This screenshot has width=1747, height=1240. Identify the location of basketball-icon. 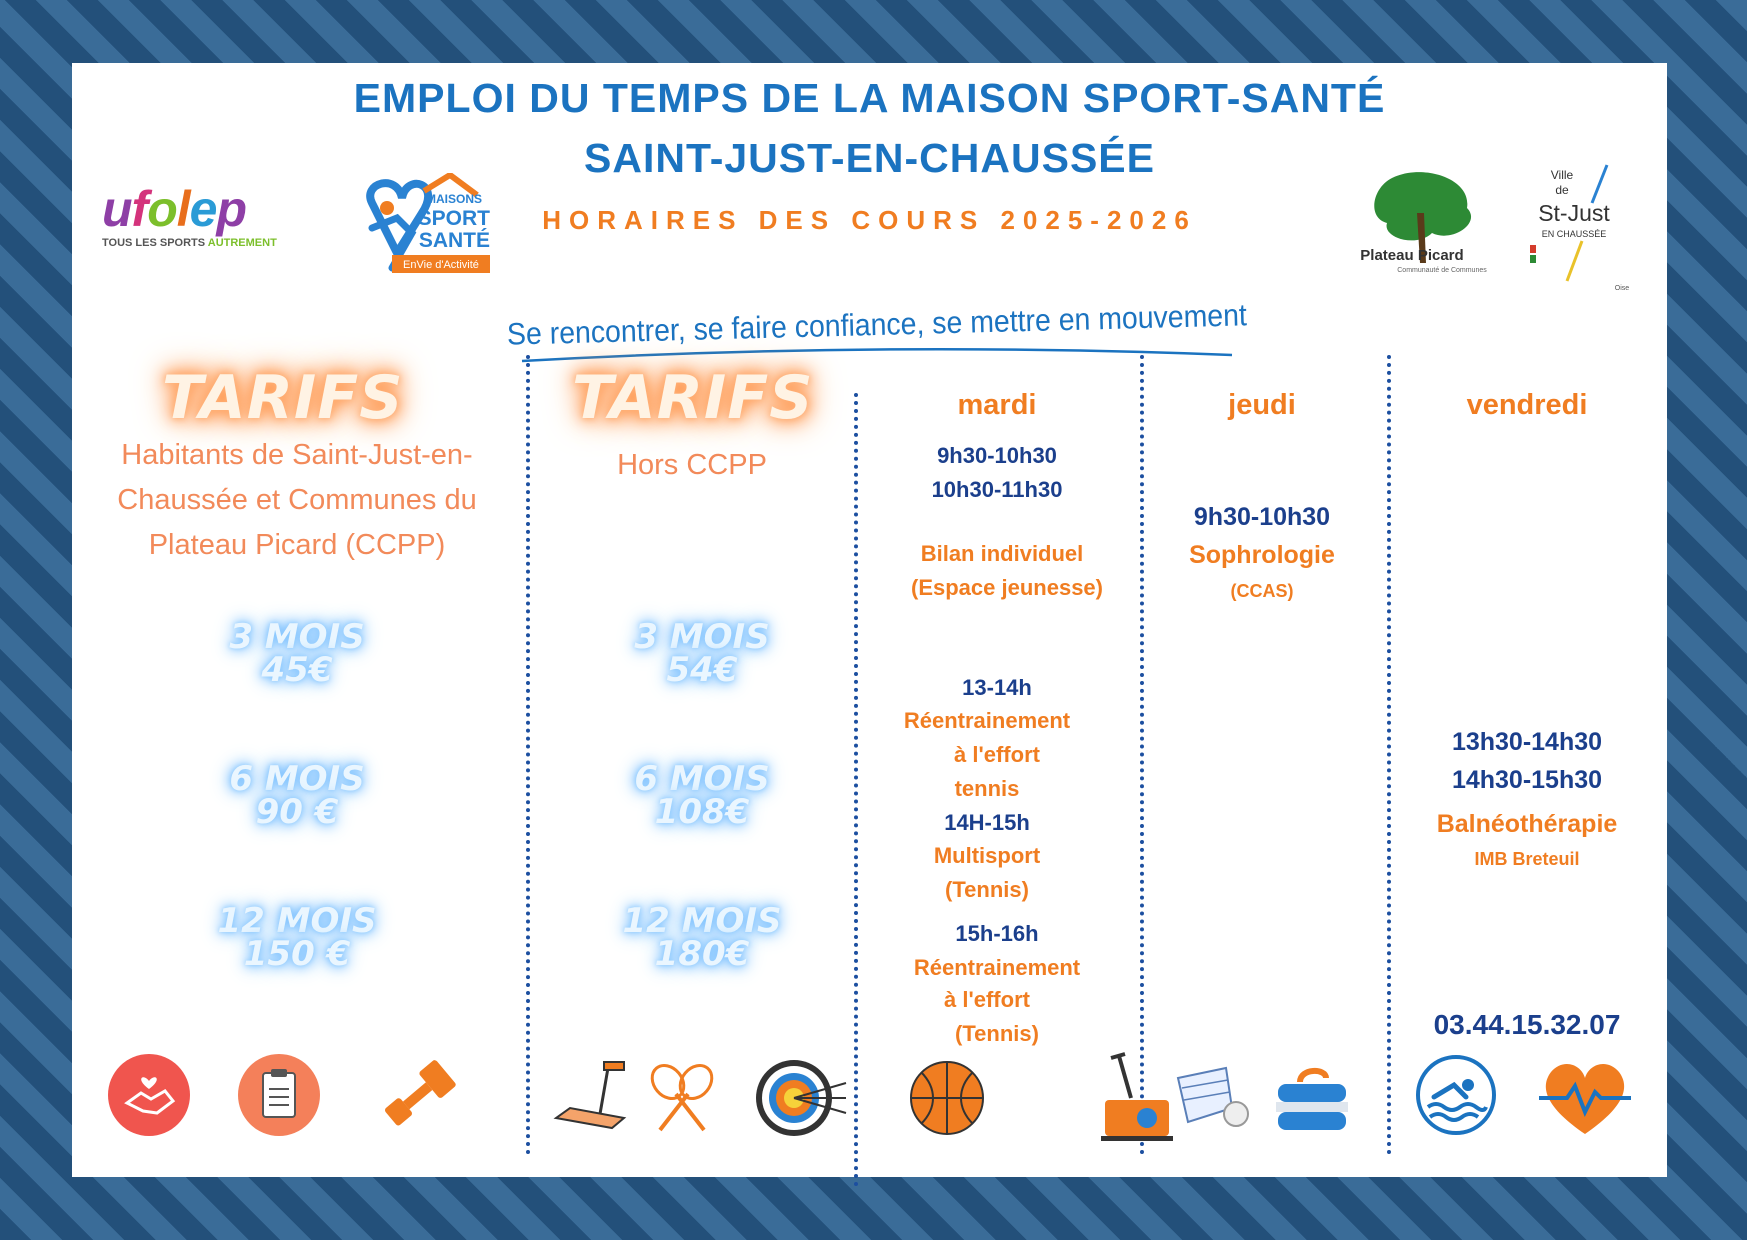
(947, 1098).